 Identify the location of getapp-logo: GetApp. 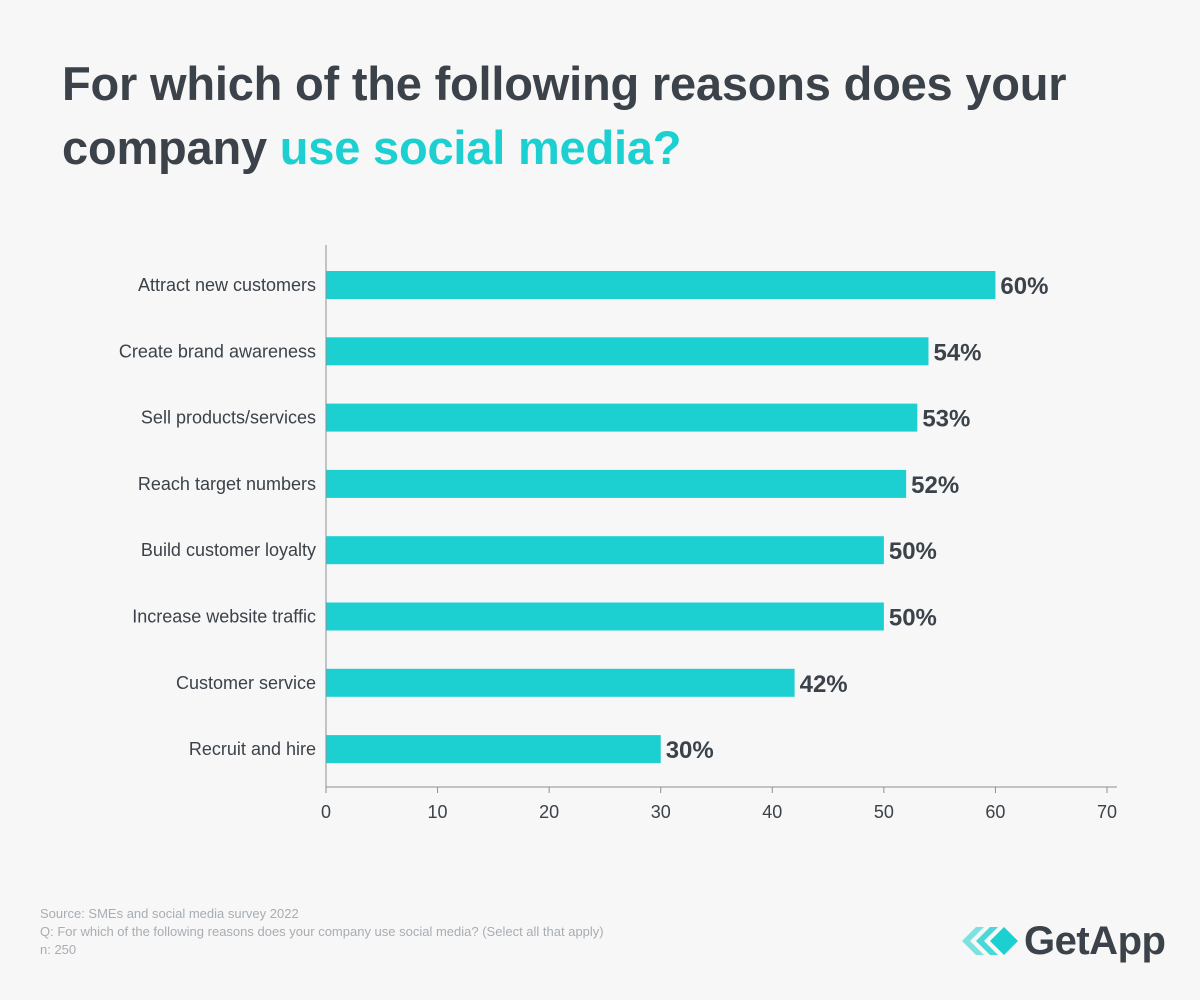
(1064, 941).